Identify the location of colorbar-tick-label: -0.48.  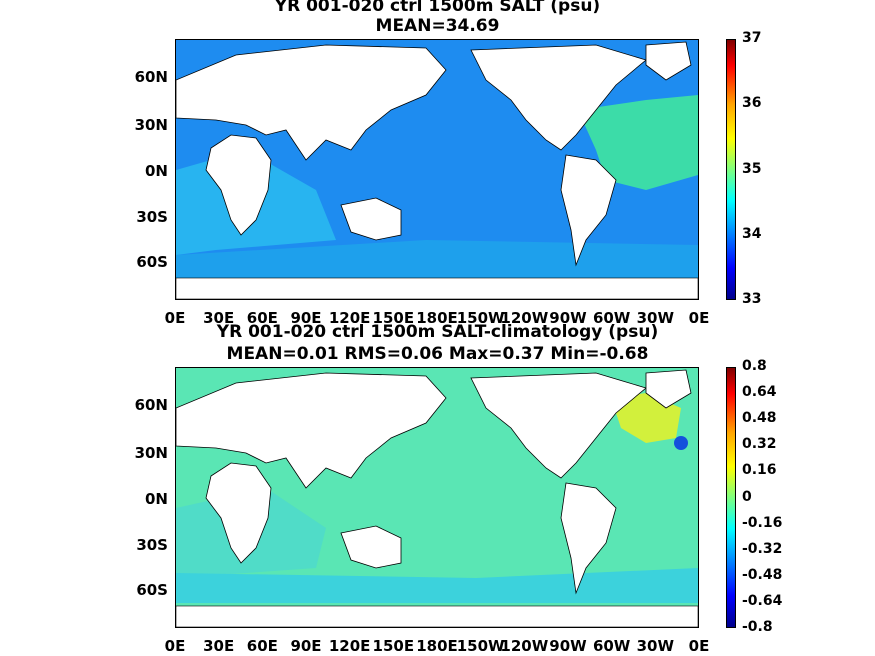
(762, 574).